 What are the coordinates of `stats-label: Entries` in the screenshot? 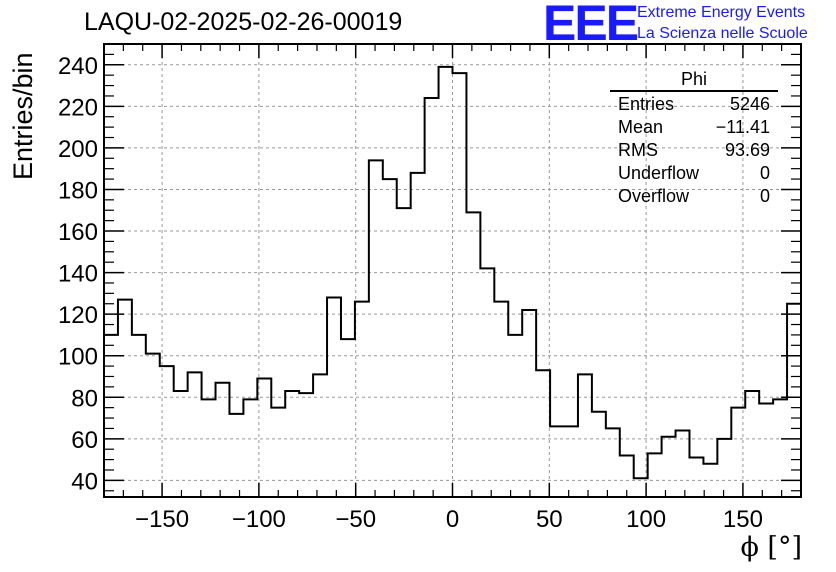 It's located at (646, 104).